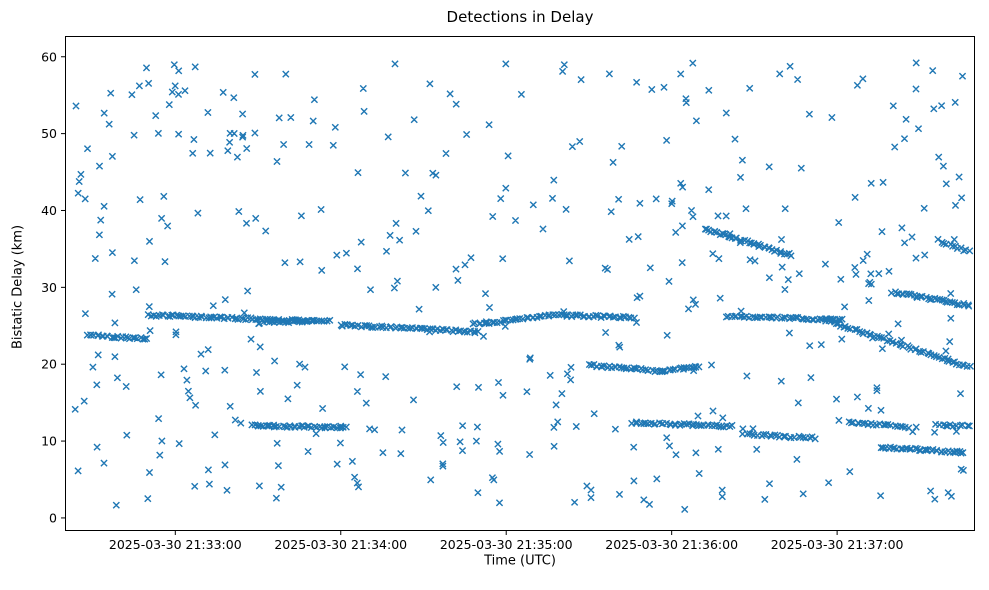 The image size is (989, 590). What do you see at coordinates (53, 517) in the screenshot?
I see `y-tick-label: 0` at bounding box center [53, 517].